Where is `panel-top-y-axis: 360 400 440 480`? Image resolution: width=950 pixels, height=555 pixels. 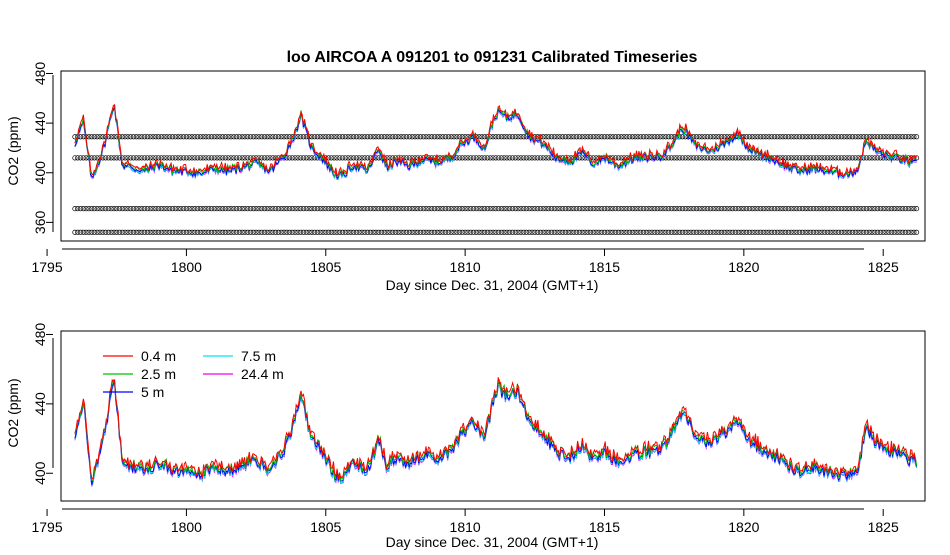 panel-top-y-axis: 360 400 440 480 is located at coordinates (43, 148).